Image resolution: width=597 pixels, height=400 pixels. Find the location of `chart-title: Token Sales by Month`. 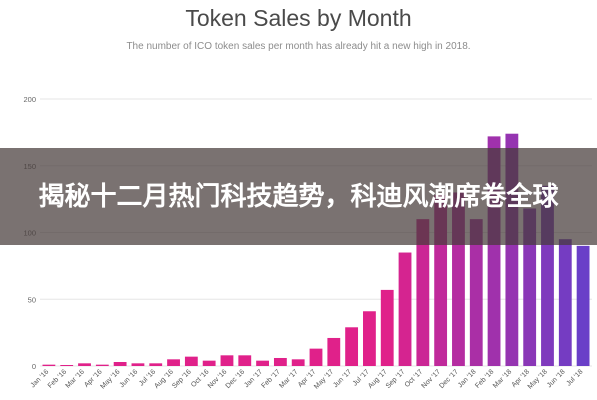

chart-title: Token Sales by Month is located at coordinates (298, 18).